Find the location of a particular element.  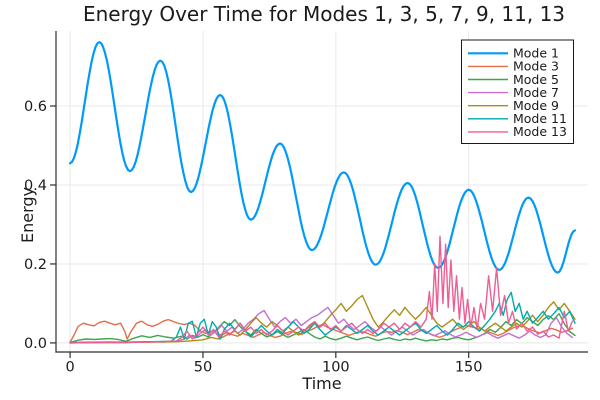

y-tick-label: 0.2 is located at coordinates (35, 265).